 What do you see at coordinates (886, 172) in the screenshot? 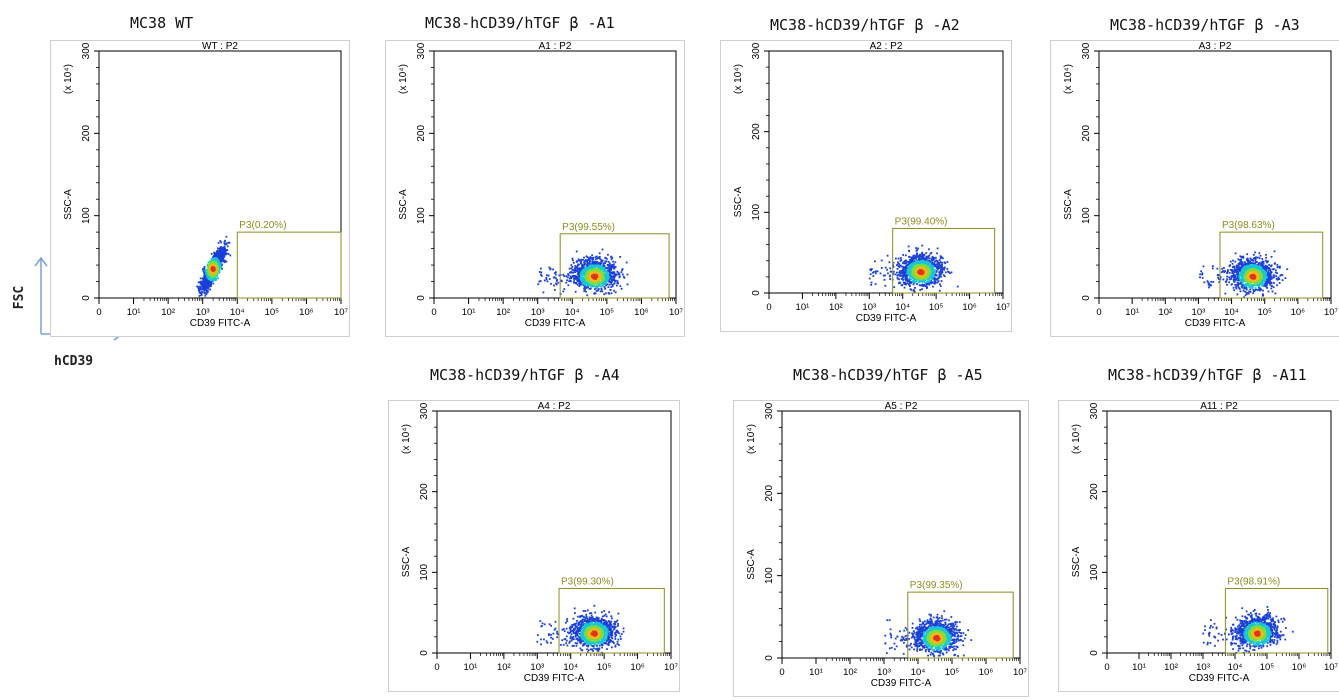
I see `axes-frame` at bounding box center [886, 172].